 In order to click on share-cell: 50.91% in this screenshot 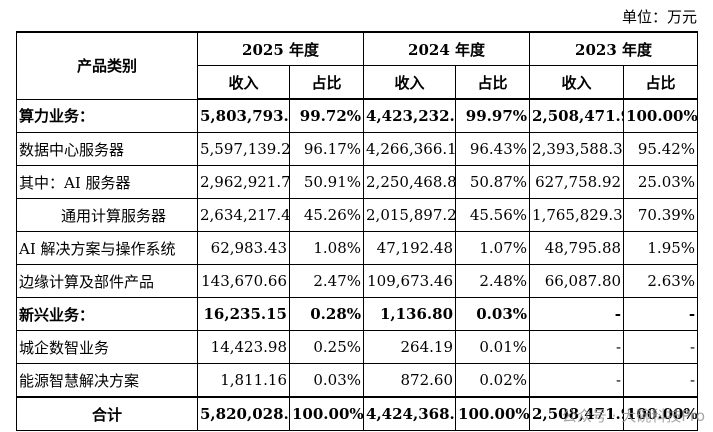, I will do `click(326, 182)`.